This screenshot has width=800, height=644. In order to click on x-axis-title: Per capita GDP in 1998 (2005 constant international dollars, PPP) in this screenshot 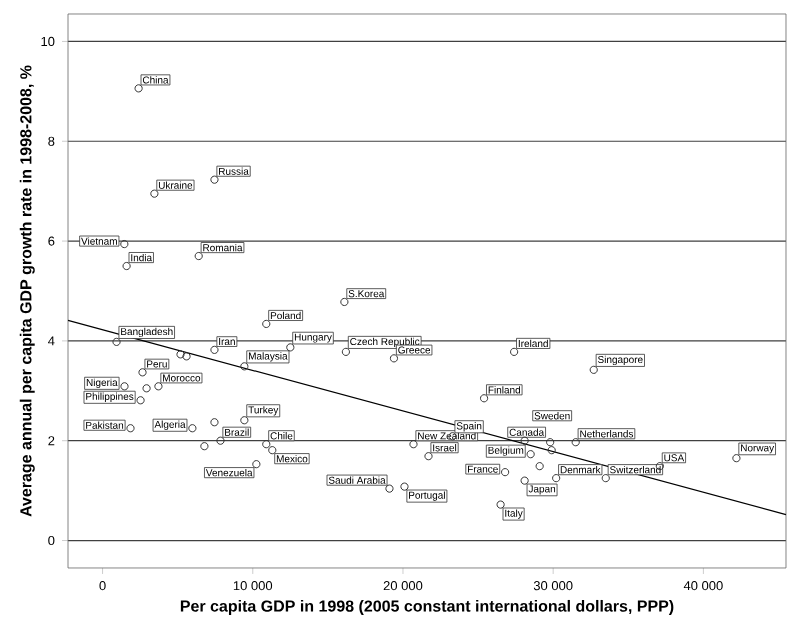, I will do `click(427, 607)`.